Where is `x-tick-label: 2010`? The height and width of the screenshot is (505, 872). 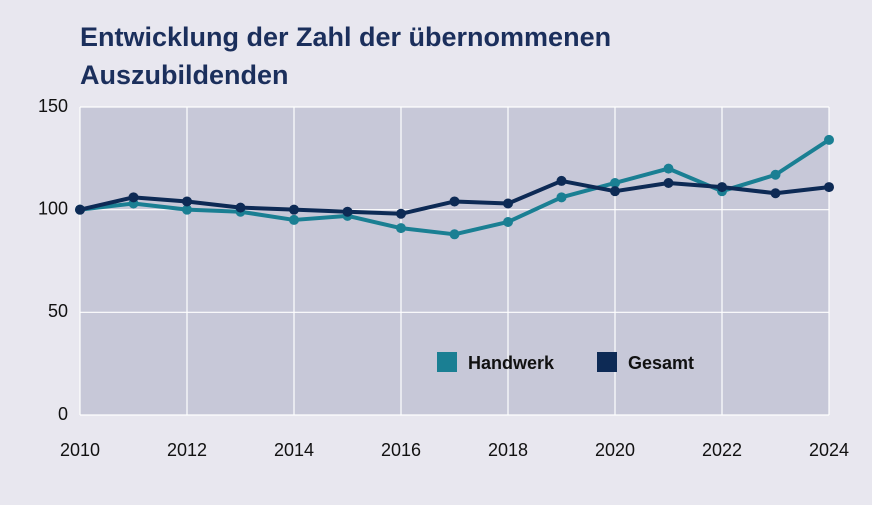 x-tick-label: 2010 is located at coordinates (80, 450).